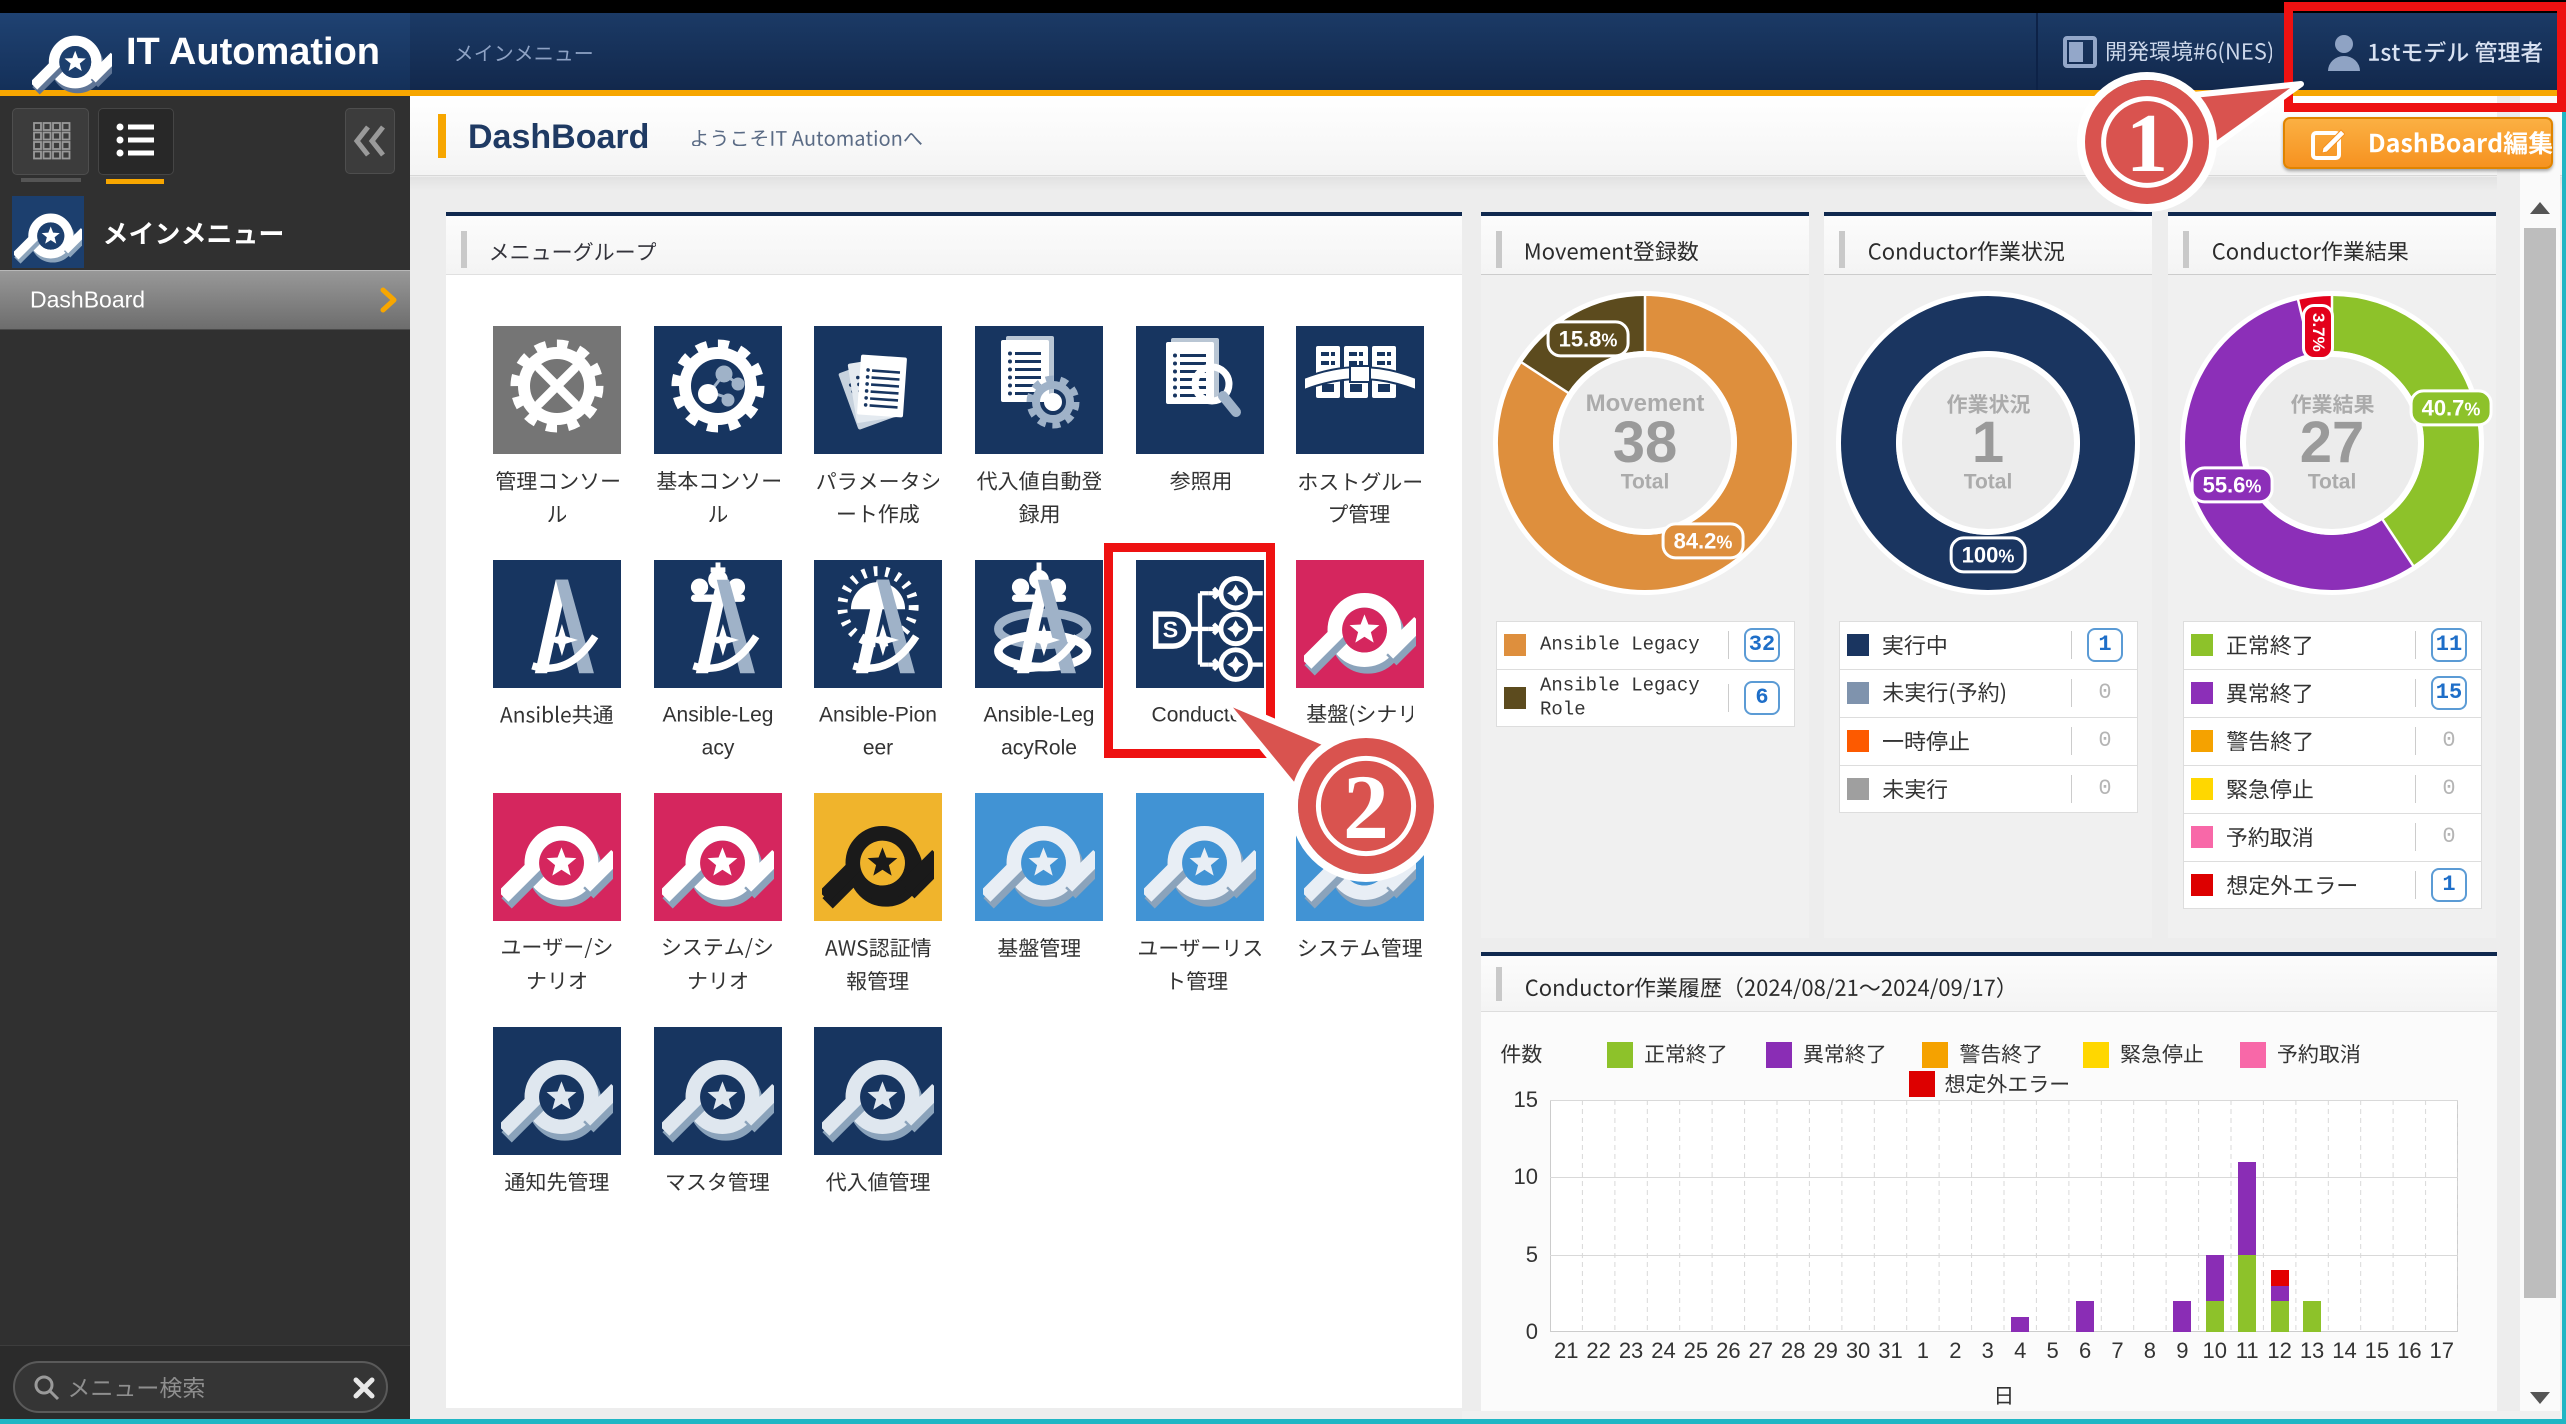 This screenshot has width=2566, height=1424. Describe the element at coordinates (2147, 143) in the screenshot. I see `svg-text: 1` at that location.